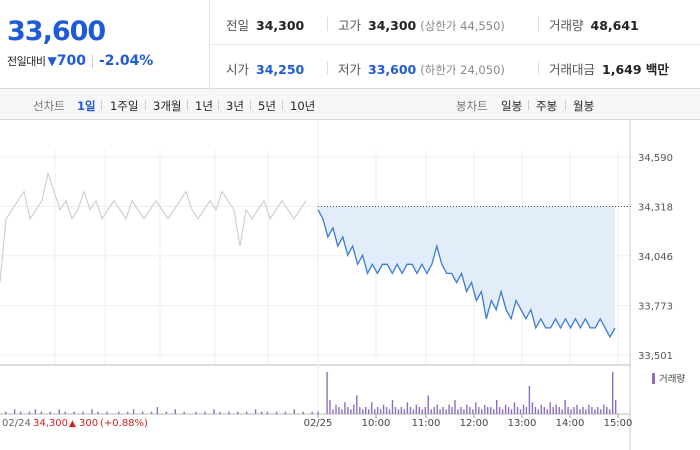 This screenshot has height=450, width=700. Describe the element at coordinates (124, 106) in the screenshot. I see `period-1w: 1주일` at that location.